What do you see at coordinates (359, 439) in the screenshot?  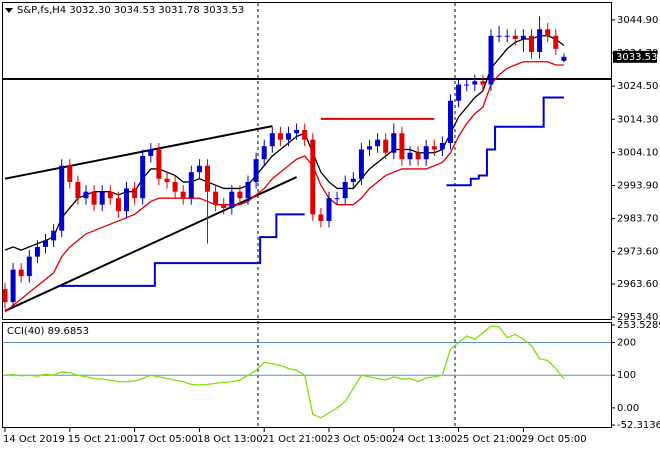 I see `x-tick-label: 23 Oct 05:00` at bounding box center [359, 439].